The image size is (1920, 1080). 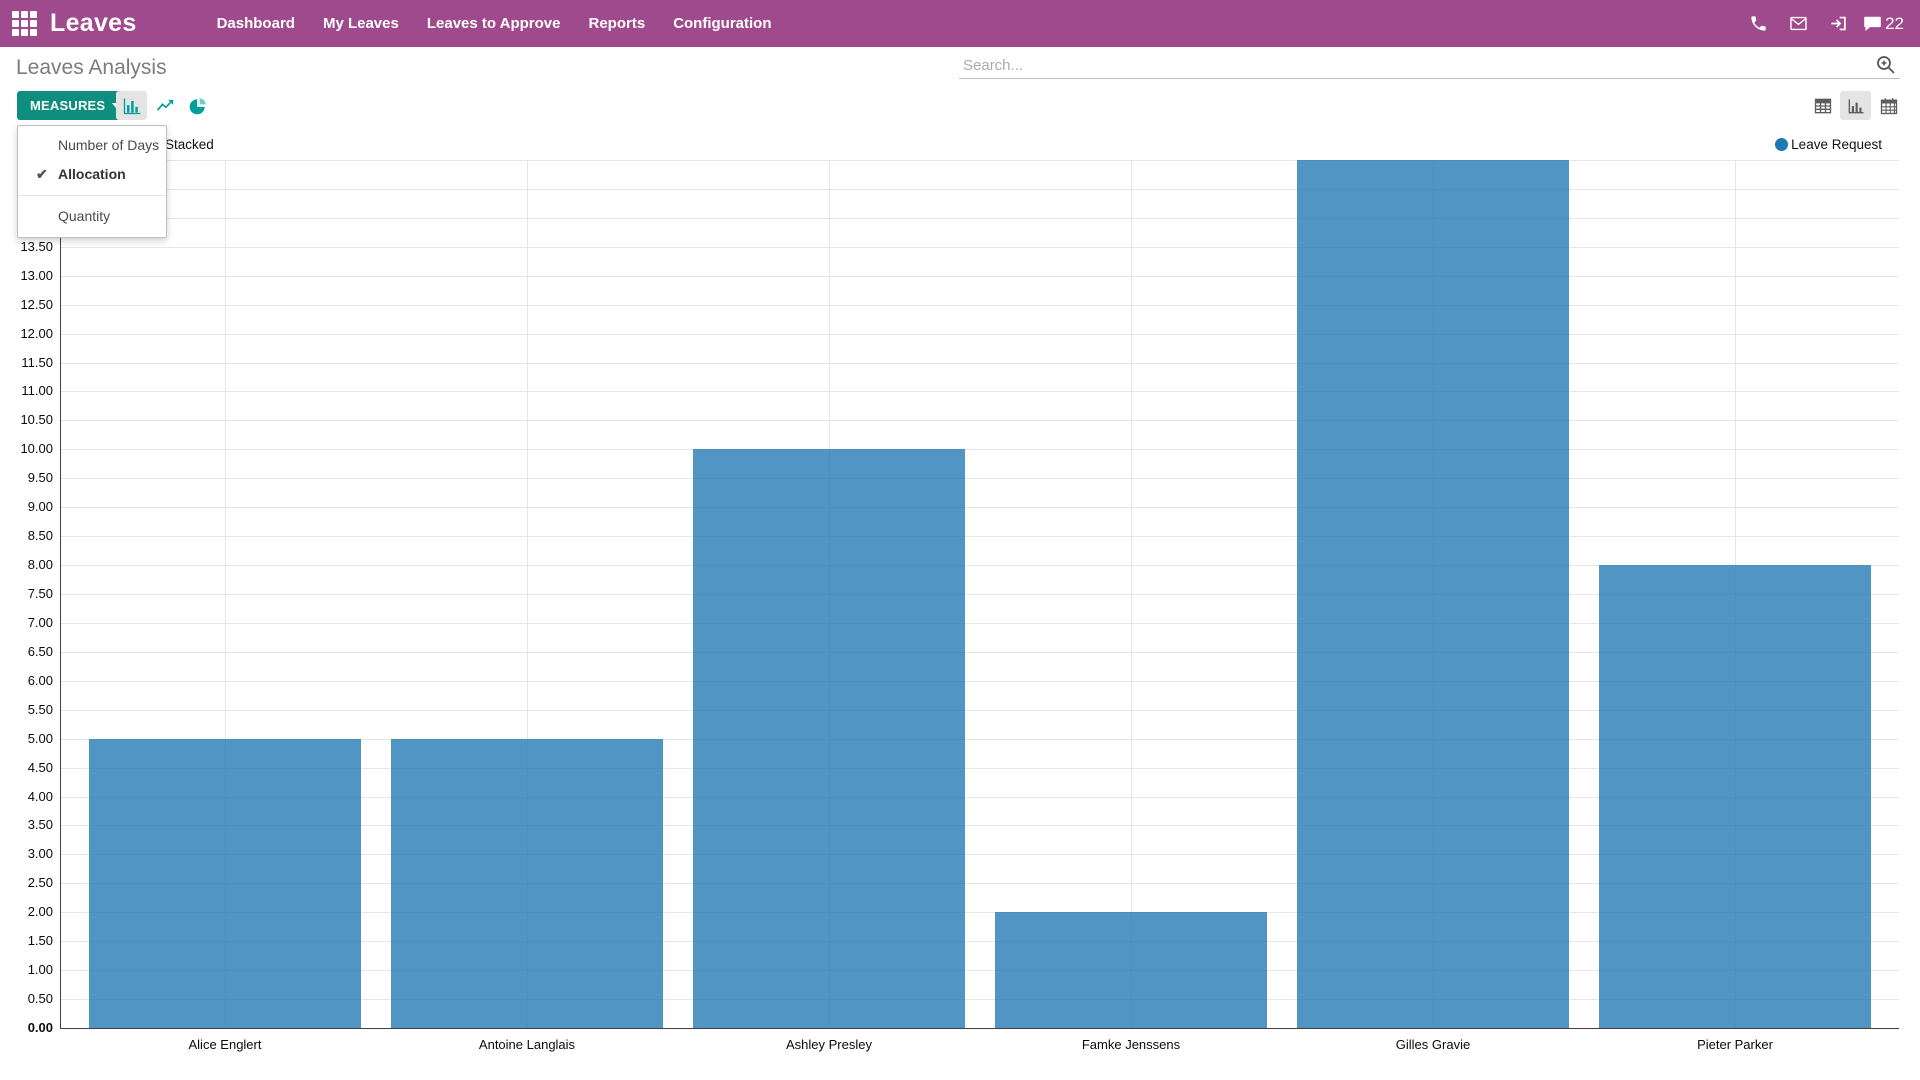 What do you see at coordinates (109, 145) in the screenshot?
I see `measure-option-label: Number of Days` at bounding box center [109, 145].